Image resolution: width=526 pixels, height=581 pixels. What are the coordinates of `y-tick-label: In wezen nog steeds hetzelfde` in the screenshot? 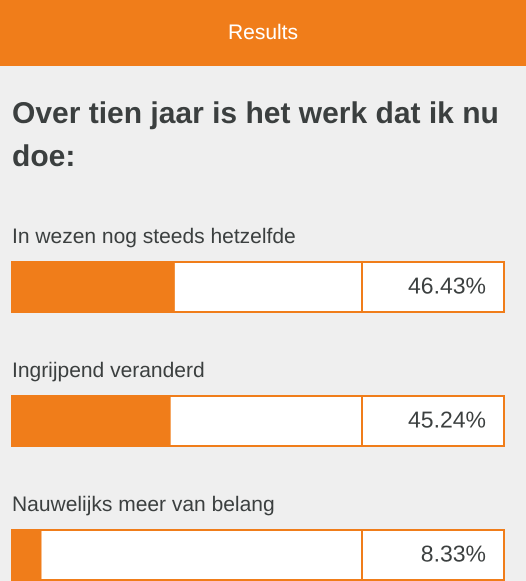 It's located at (154, 236).